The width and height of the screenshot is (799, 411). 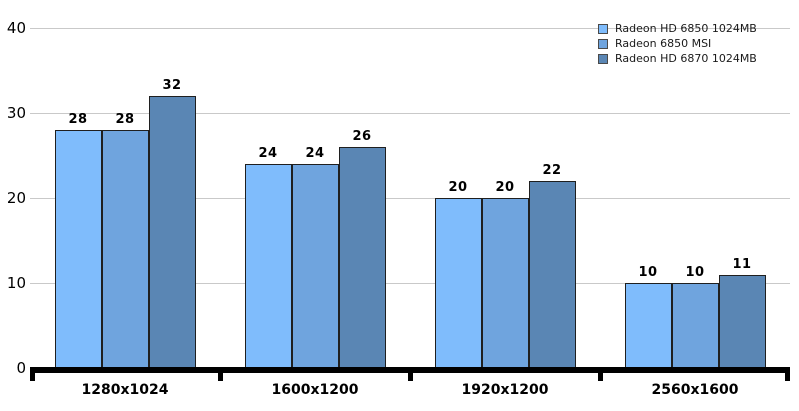 I want to click on y-tick-label: 20, so click(x=16, y=198).